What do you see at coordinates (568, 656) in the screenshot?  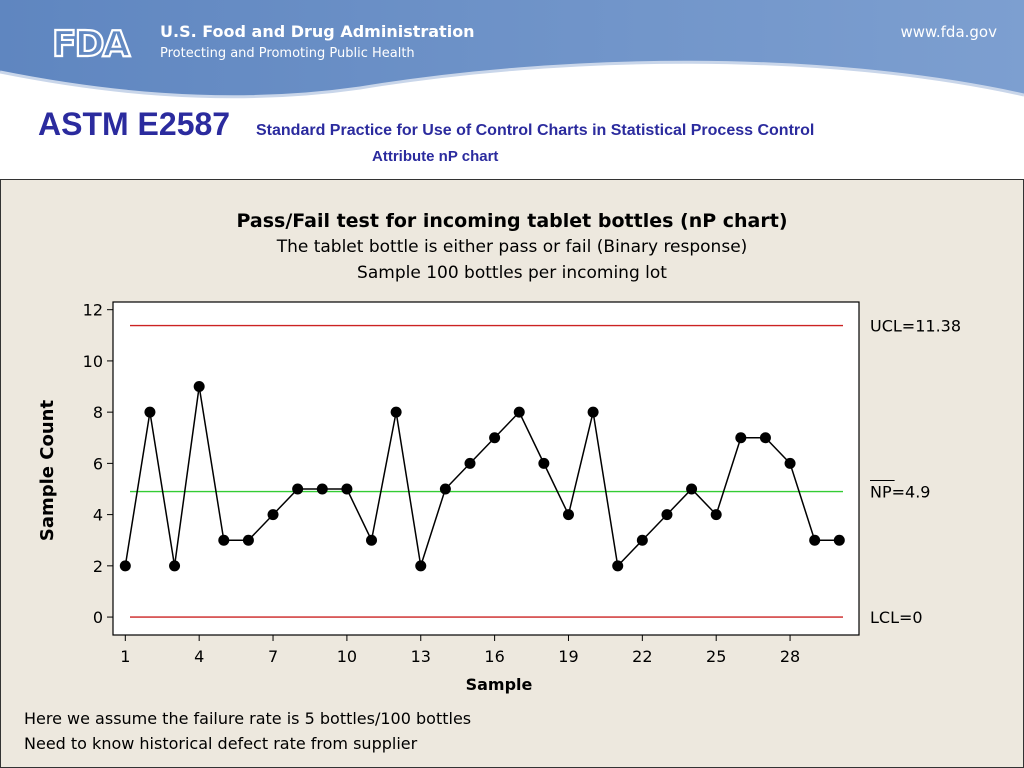 I see `x-tick-label: 19` at bounding box center [568, 656].